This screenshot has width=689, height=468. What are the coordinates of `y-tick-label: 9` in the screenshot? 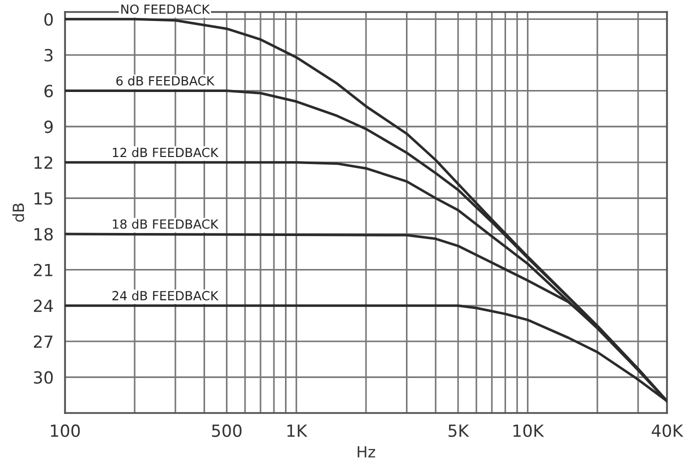 It's located at (48, 127).